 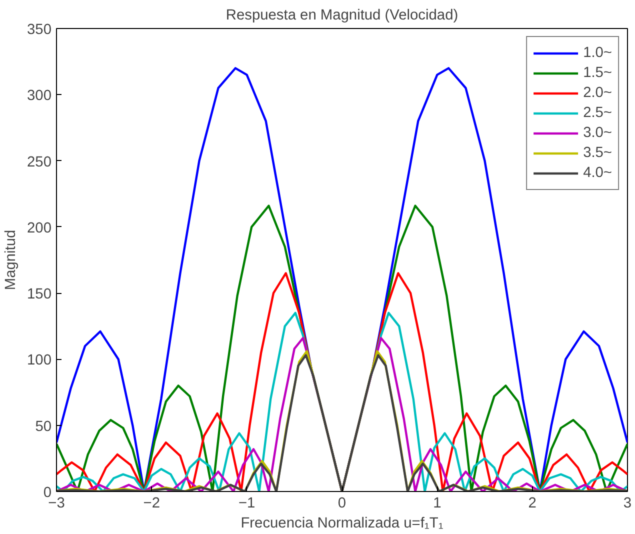 What do you see at coordinates (597, 133) in the screenshot?
I see `legend-label: 3.0~` at bounding box center [597, 133].